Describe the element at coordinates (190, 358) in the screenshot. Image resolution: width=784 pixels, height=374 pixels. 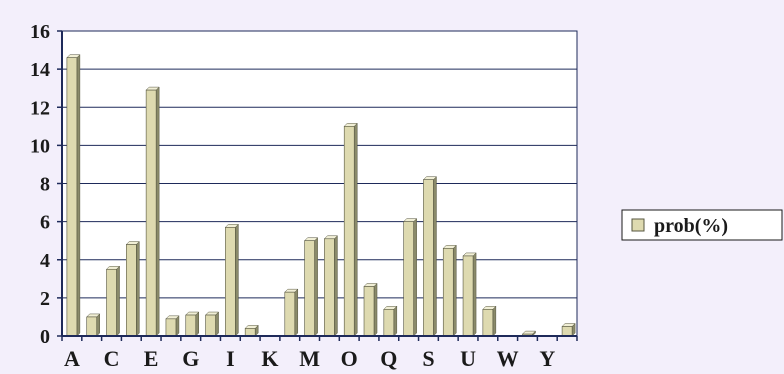
I see `x-tick-label: G` at that location.